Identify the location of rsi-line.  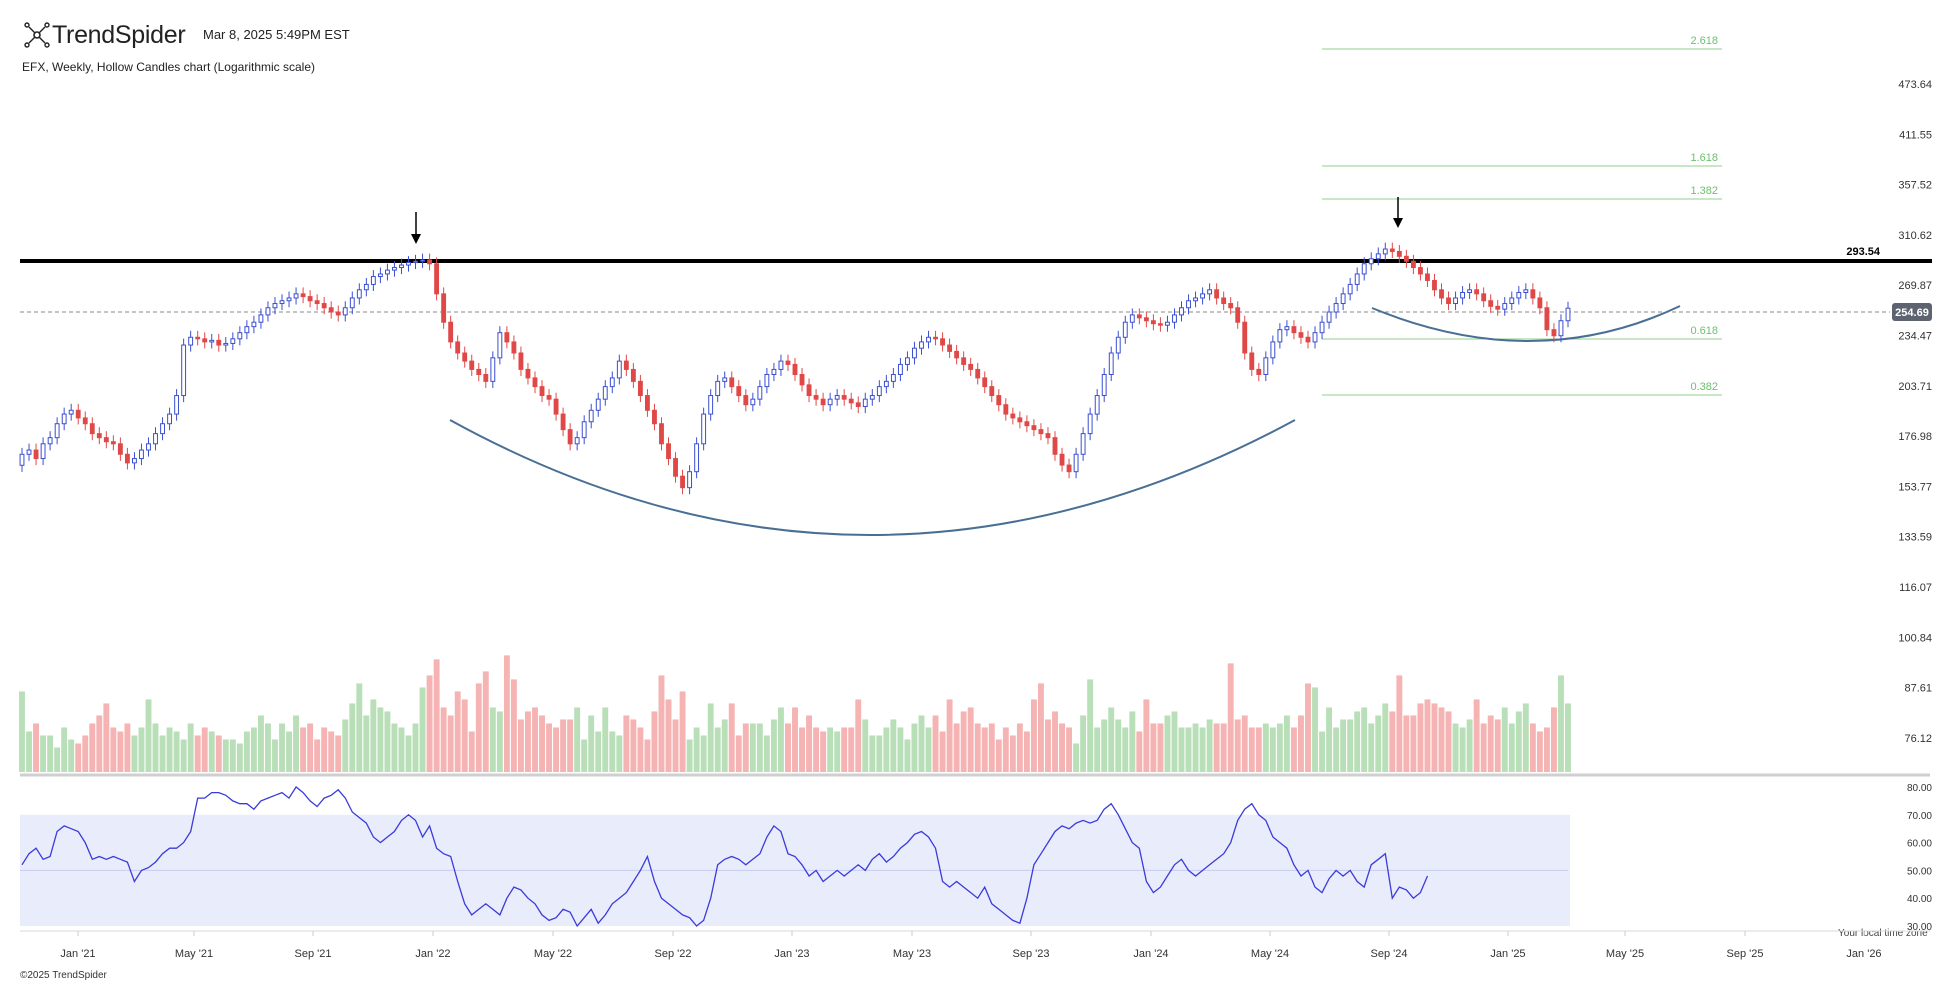
(725, 857).